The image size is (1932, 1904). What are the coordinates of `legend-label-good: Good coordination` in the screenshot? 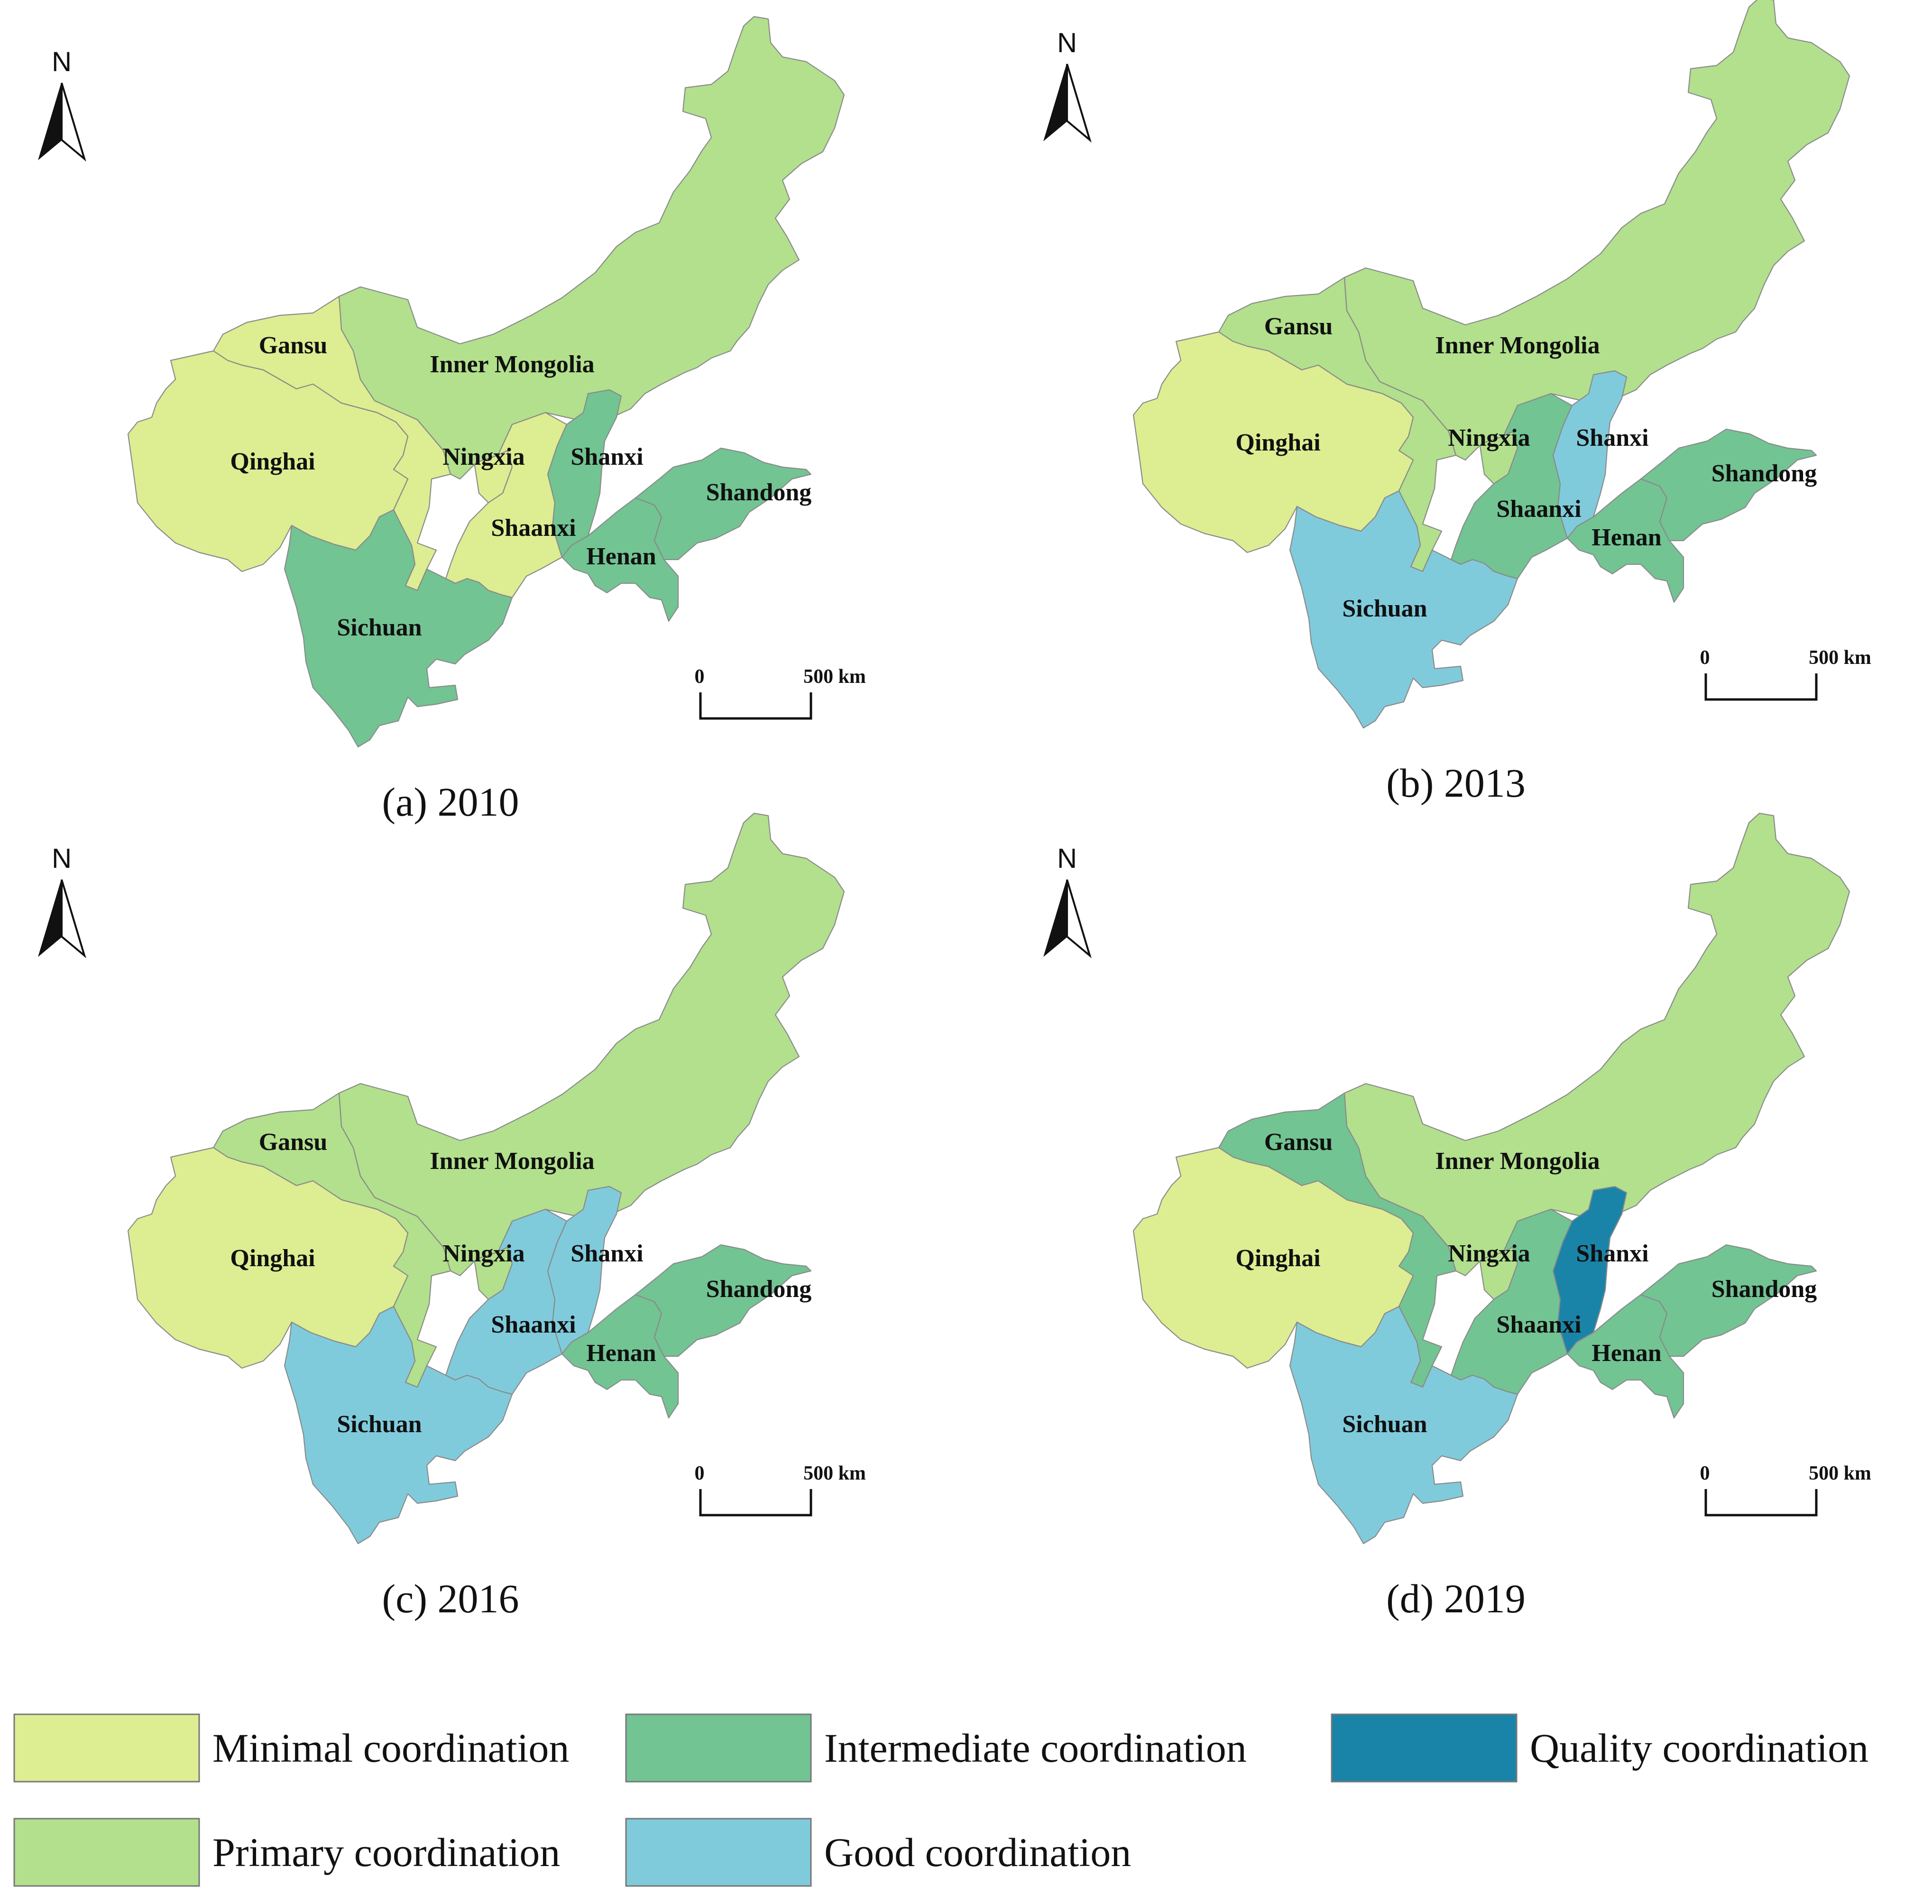 It's located at (977, 1852).